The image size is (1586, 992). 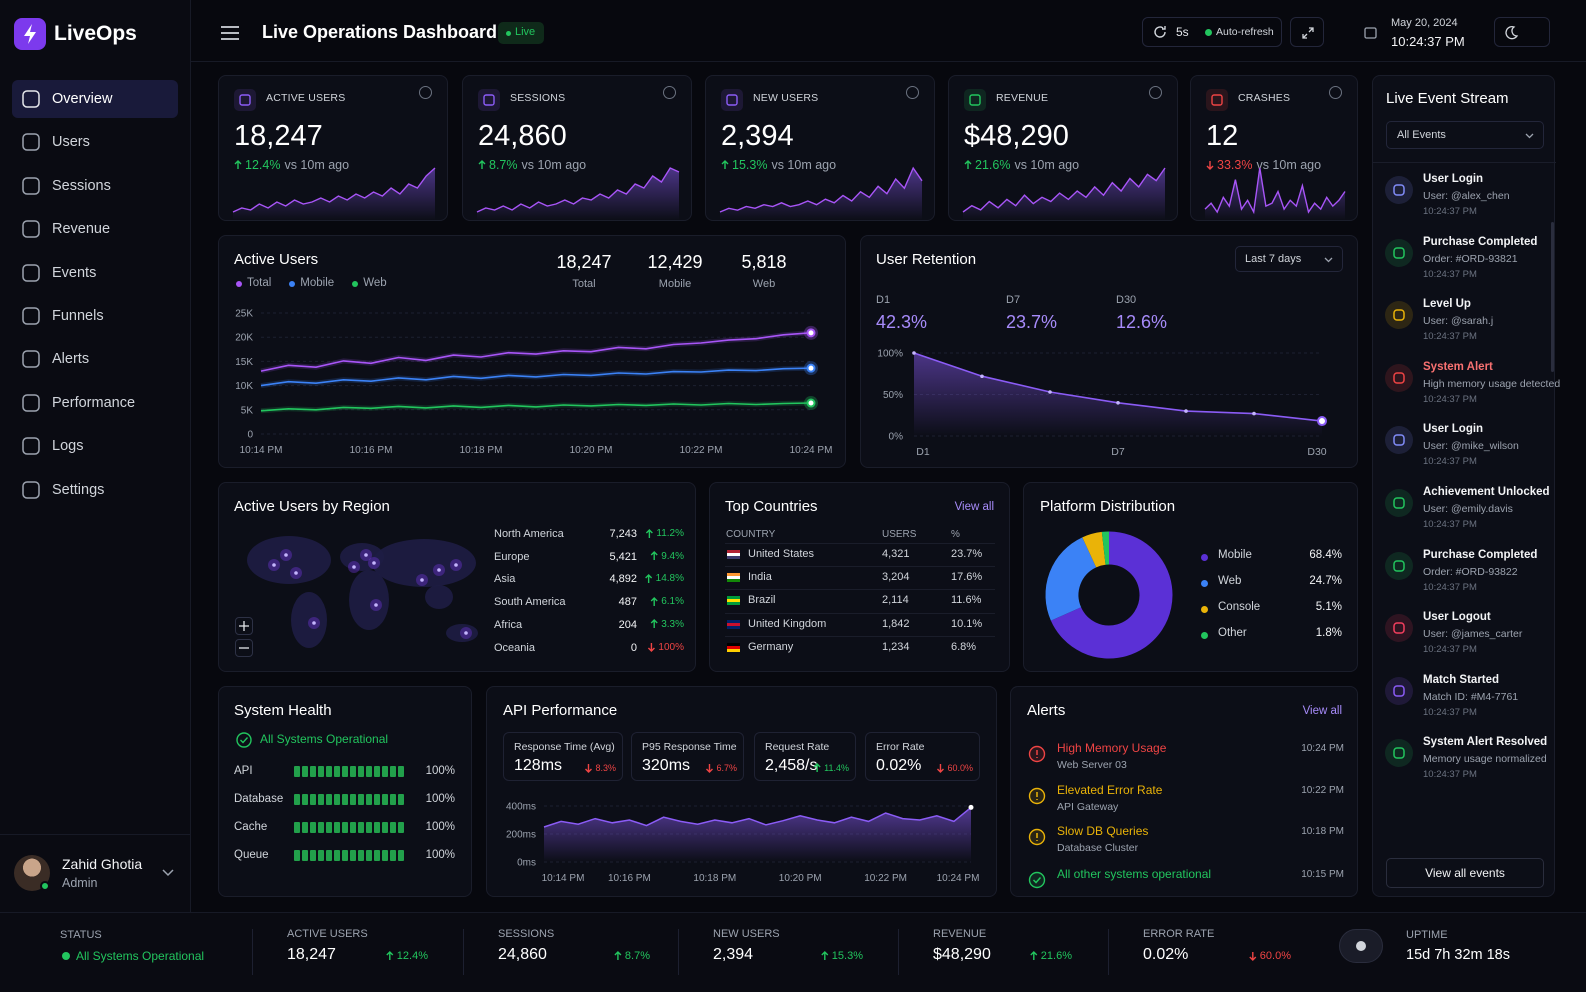 I want to click on change: 6.7%, so click(x=721, y=768).